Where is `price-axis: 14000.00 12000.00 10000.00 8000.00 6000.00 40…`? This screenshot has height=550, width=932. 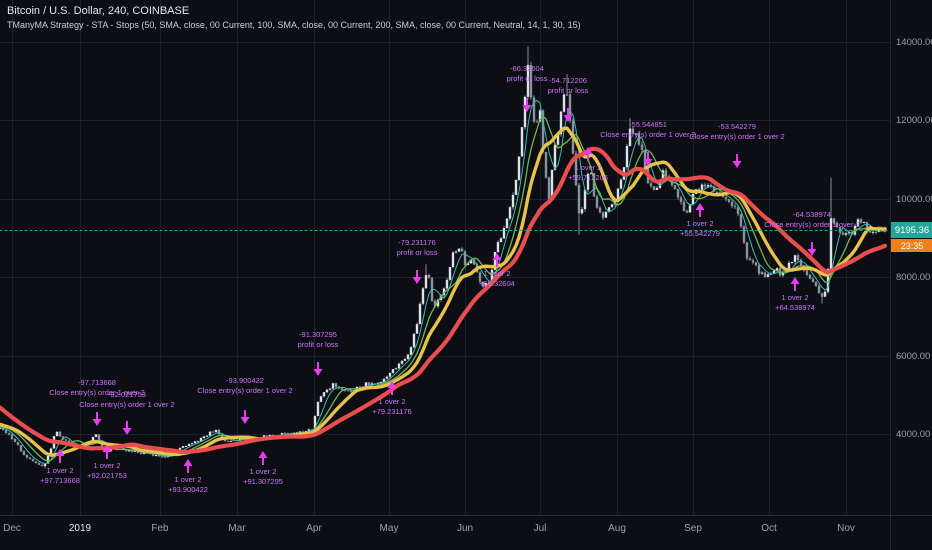
price-axis: 14000.00 12000.00 10000.00 8000.00 6000.00 40… is located at coordinates (911, 257).